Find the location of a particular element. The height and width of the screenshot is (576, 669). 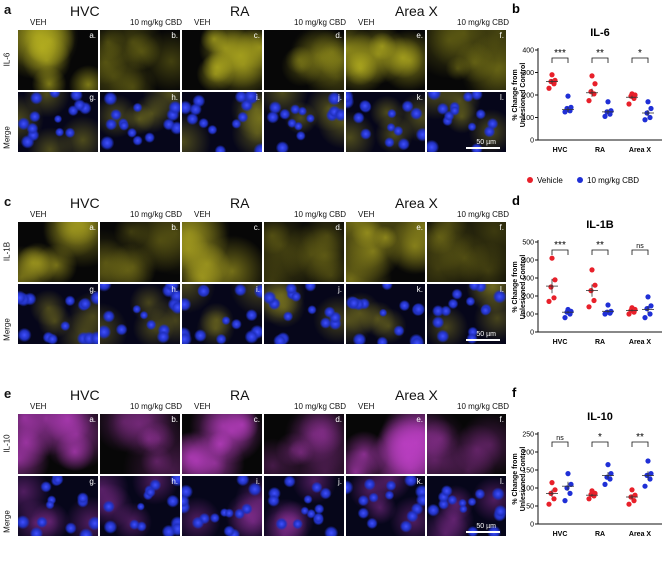

panel-letter: g. is located at coordinates (92, 481).